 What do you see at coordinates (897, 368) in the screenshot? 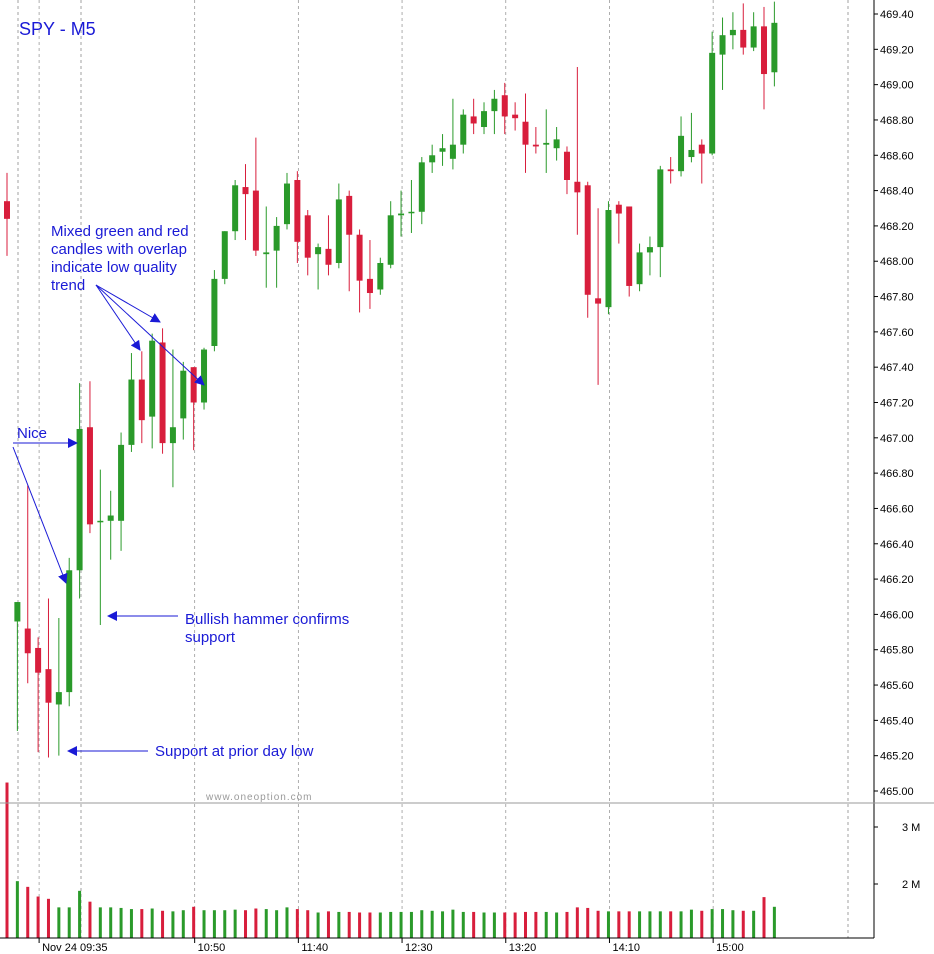
I see `price-tick-label: 467.40` at bounding box center [897, 368].